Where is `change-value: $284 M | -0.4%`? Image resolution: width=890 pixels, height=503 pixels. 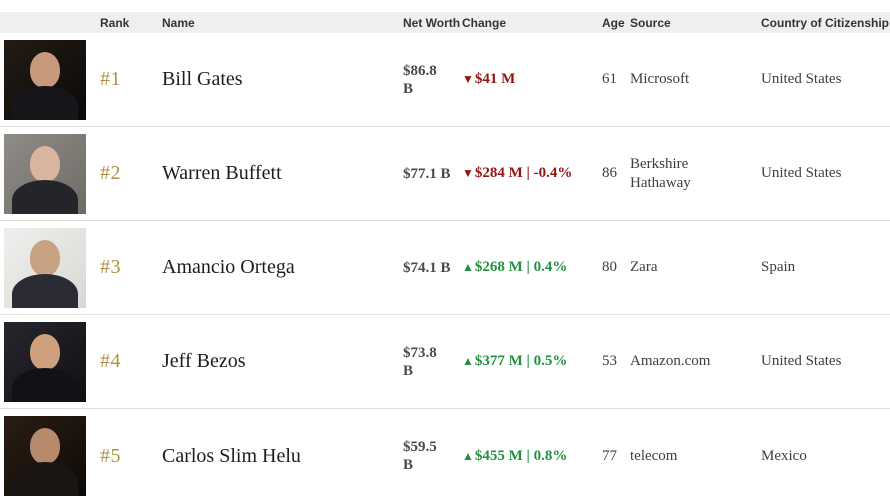
change-value: $284 M | -0.4% is located at coordinates (523, 173).